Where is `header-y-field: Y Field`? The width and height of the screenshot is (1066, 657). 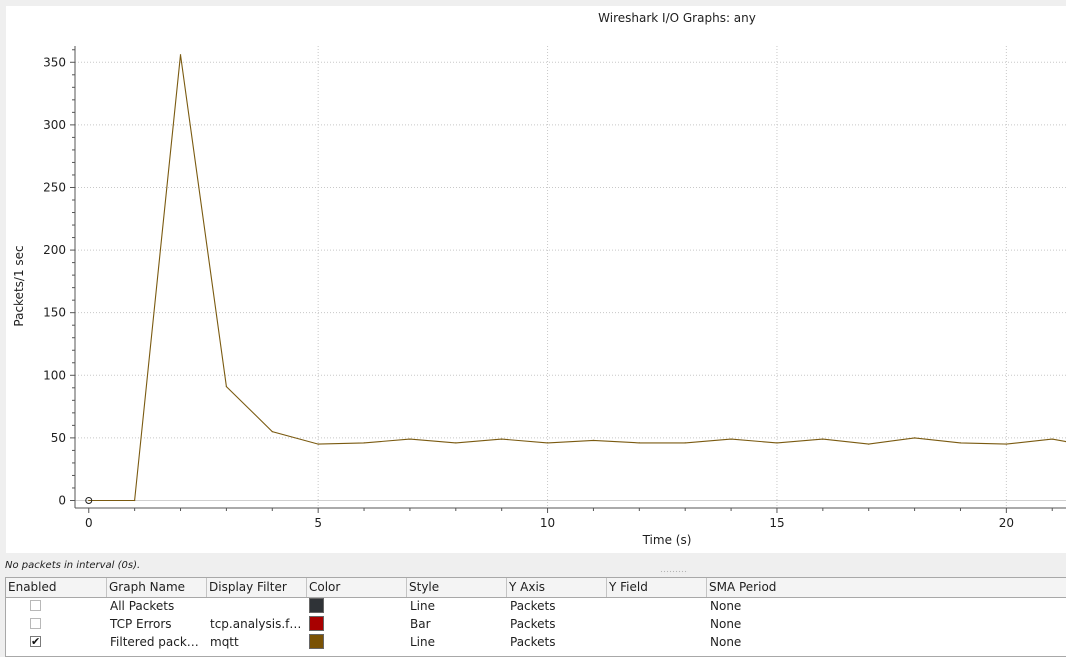 header-y-field: Y Field is located at coordinates (657, 587).